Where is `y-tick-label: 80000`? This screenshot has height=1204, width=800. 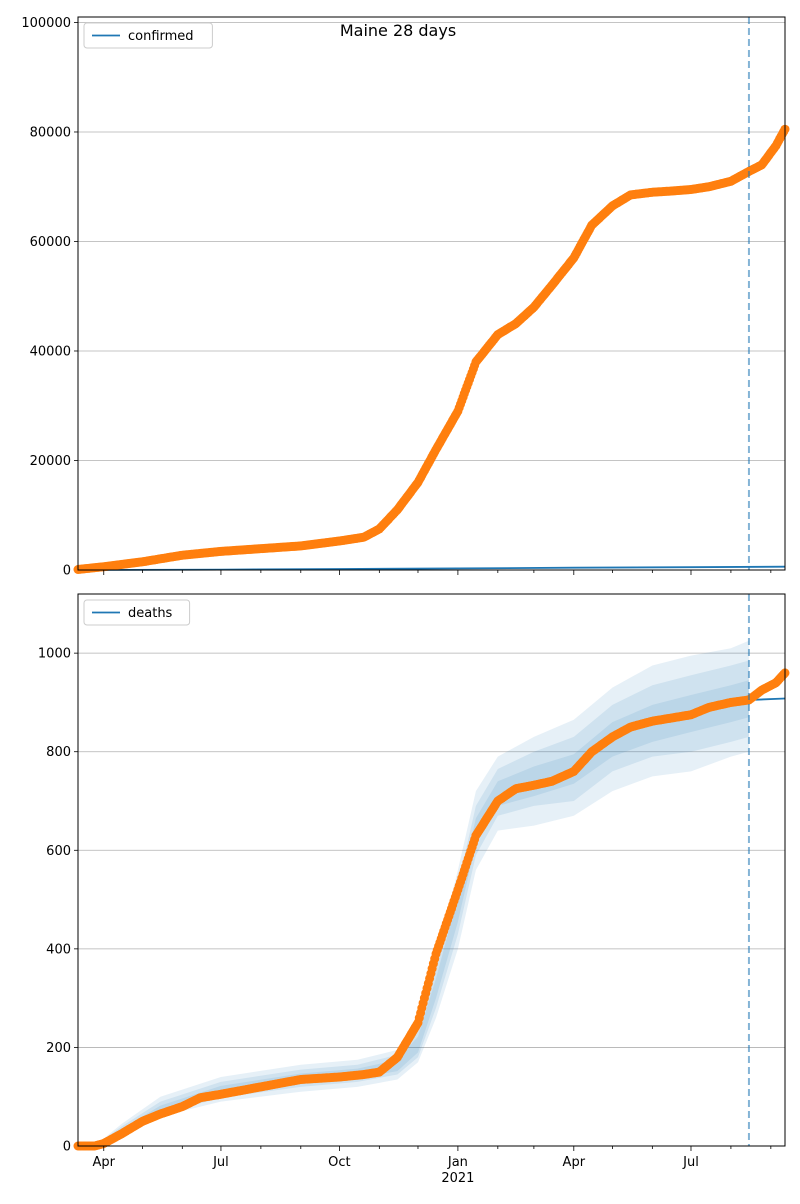
y-tick-label: 80000 is located at coordinates (50, 132).